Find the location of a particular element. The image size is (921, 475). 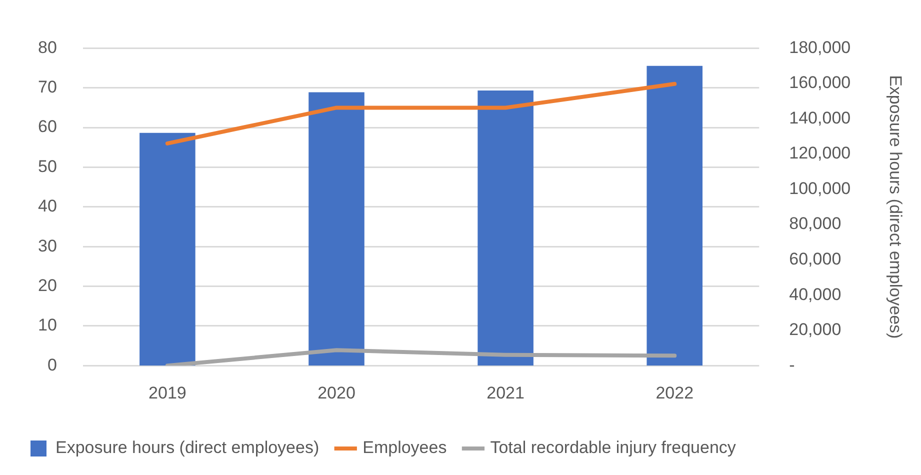

legend-label: Employees is located at coordinates (404, 448).